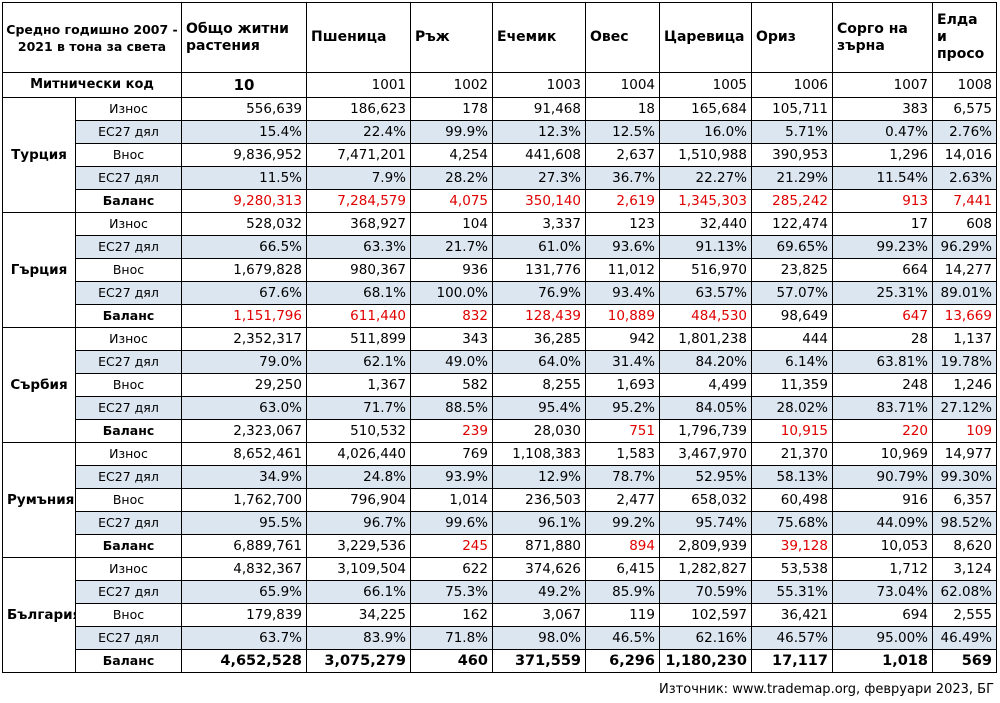 The width and height of the screenshot is (1000, 703). What do you see at coordinates (882, 523) in the screenshot?
I see `table-cell: 44.09%` at bounding box center [882, 523].